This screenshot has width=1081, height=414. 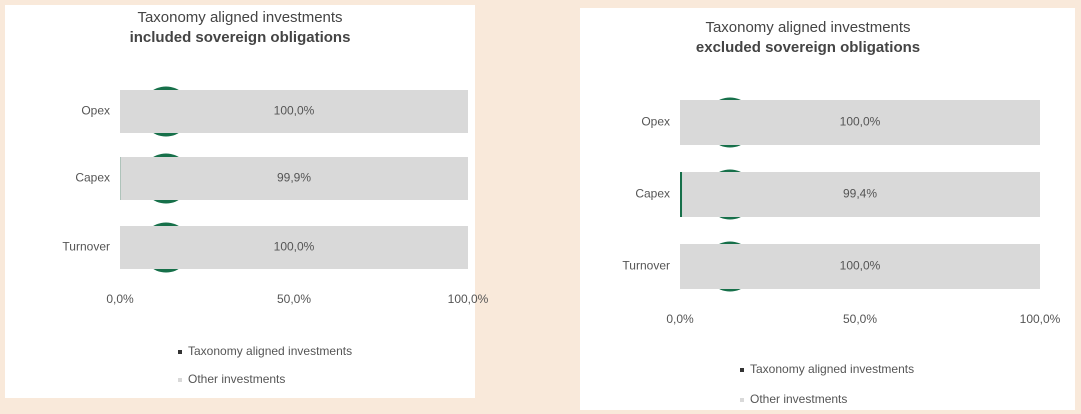 I want to click on chart-subtitle: included sovereign obligations, so click(x=240, y=37).